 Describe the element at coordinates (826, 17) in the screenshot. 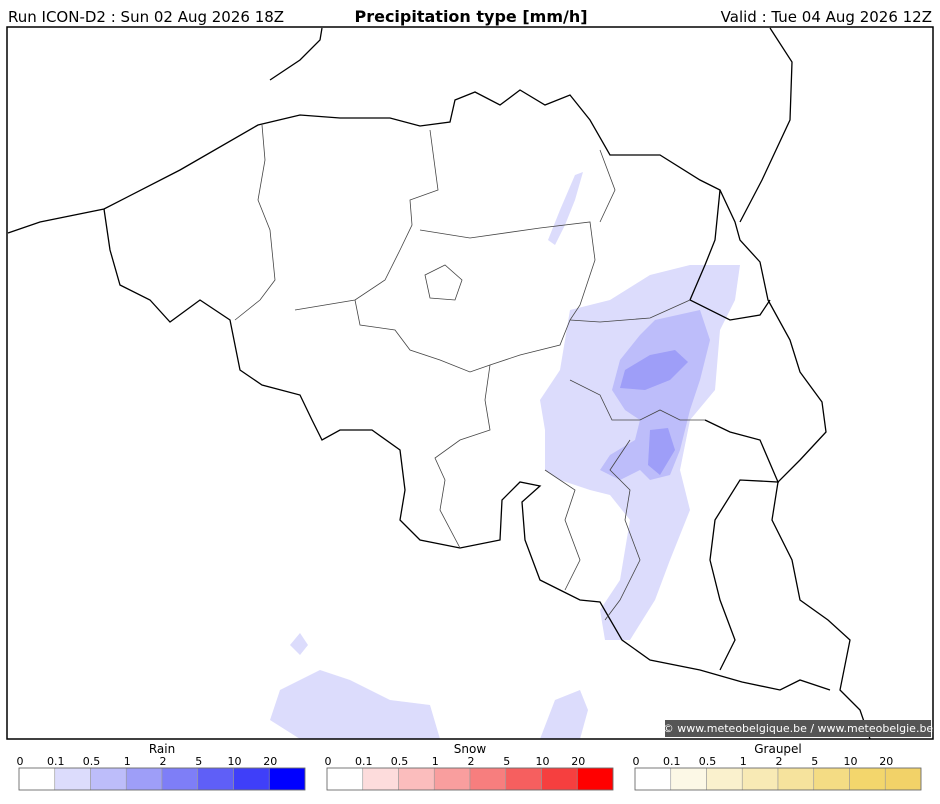

I see `valid-label: Valid : Tue 04 Aug 2026 12Z` at that location.